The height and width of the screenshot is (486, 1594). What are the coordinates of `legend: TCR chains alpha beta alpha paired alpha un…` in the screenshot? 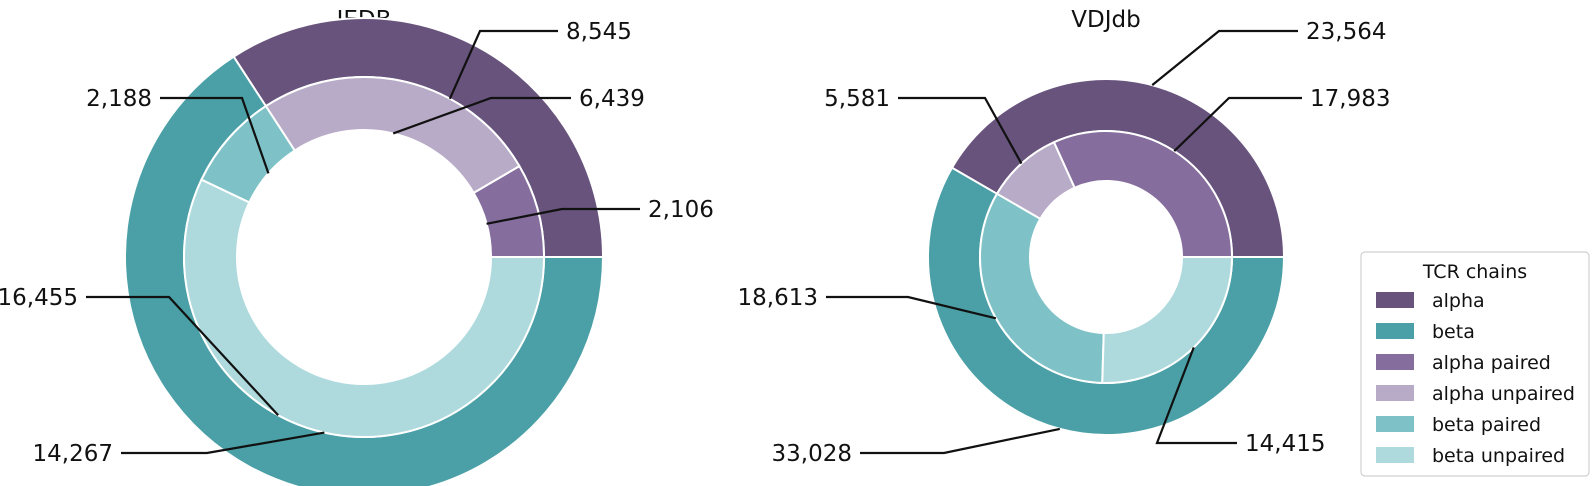 It's located at (1475, 364).